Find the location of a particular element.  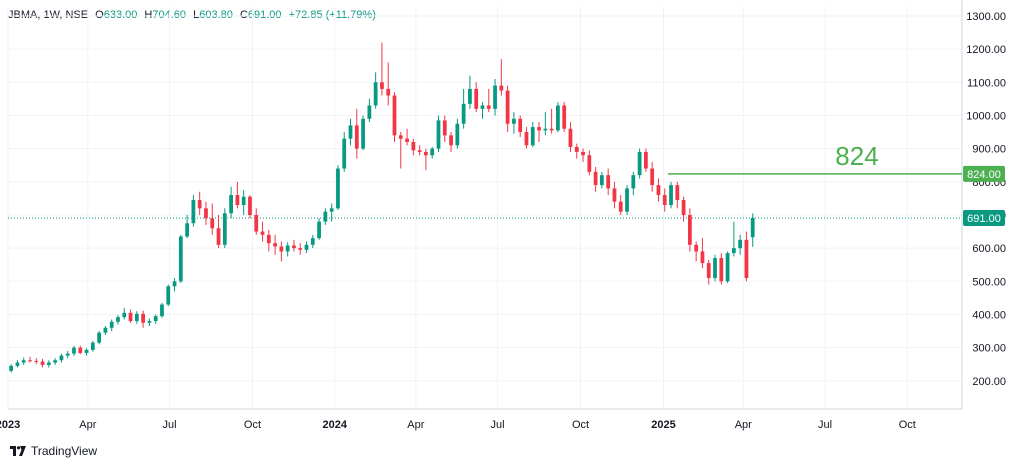

y-tick-label: 900.00 is located at coordinates (989, 150).